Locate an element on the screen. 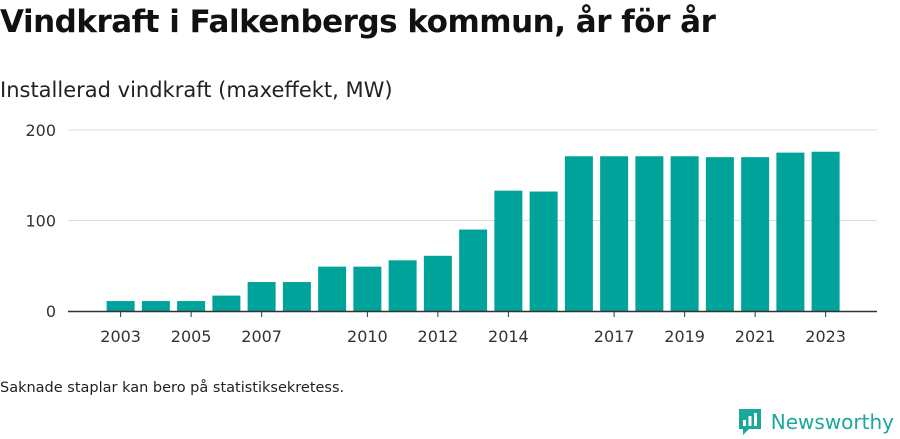 Image resolution: width=900 pixels, height=439 pixels. x-tick-label: 2023 is located at coordinates (825, 336).